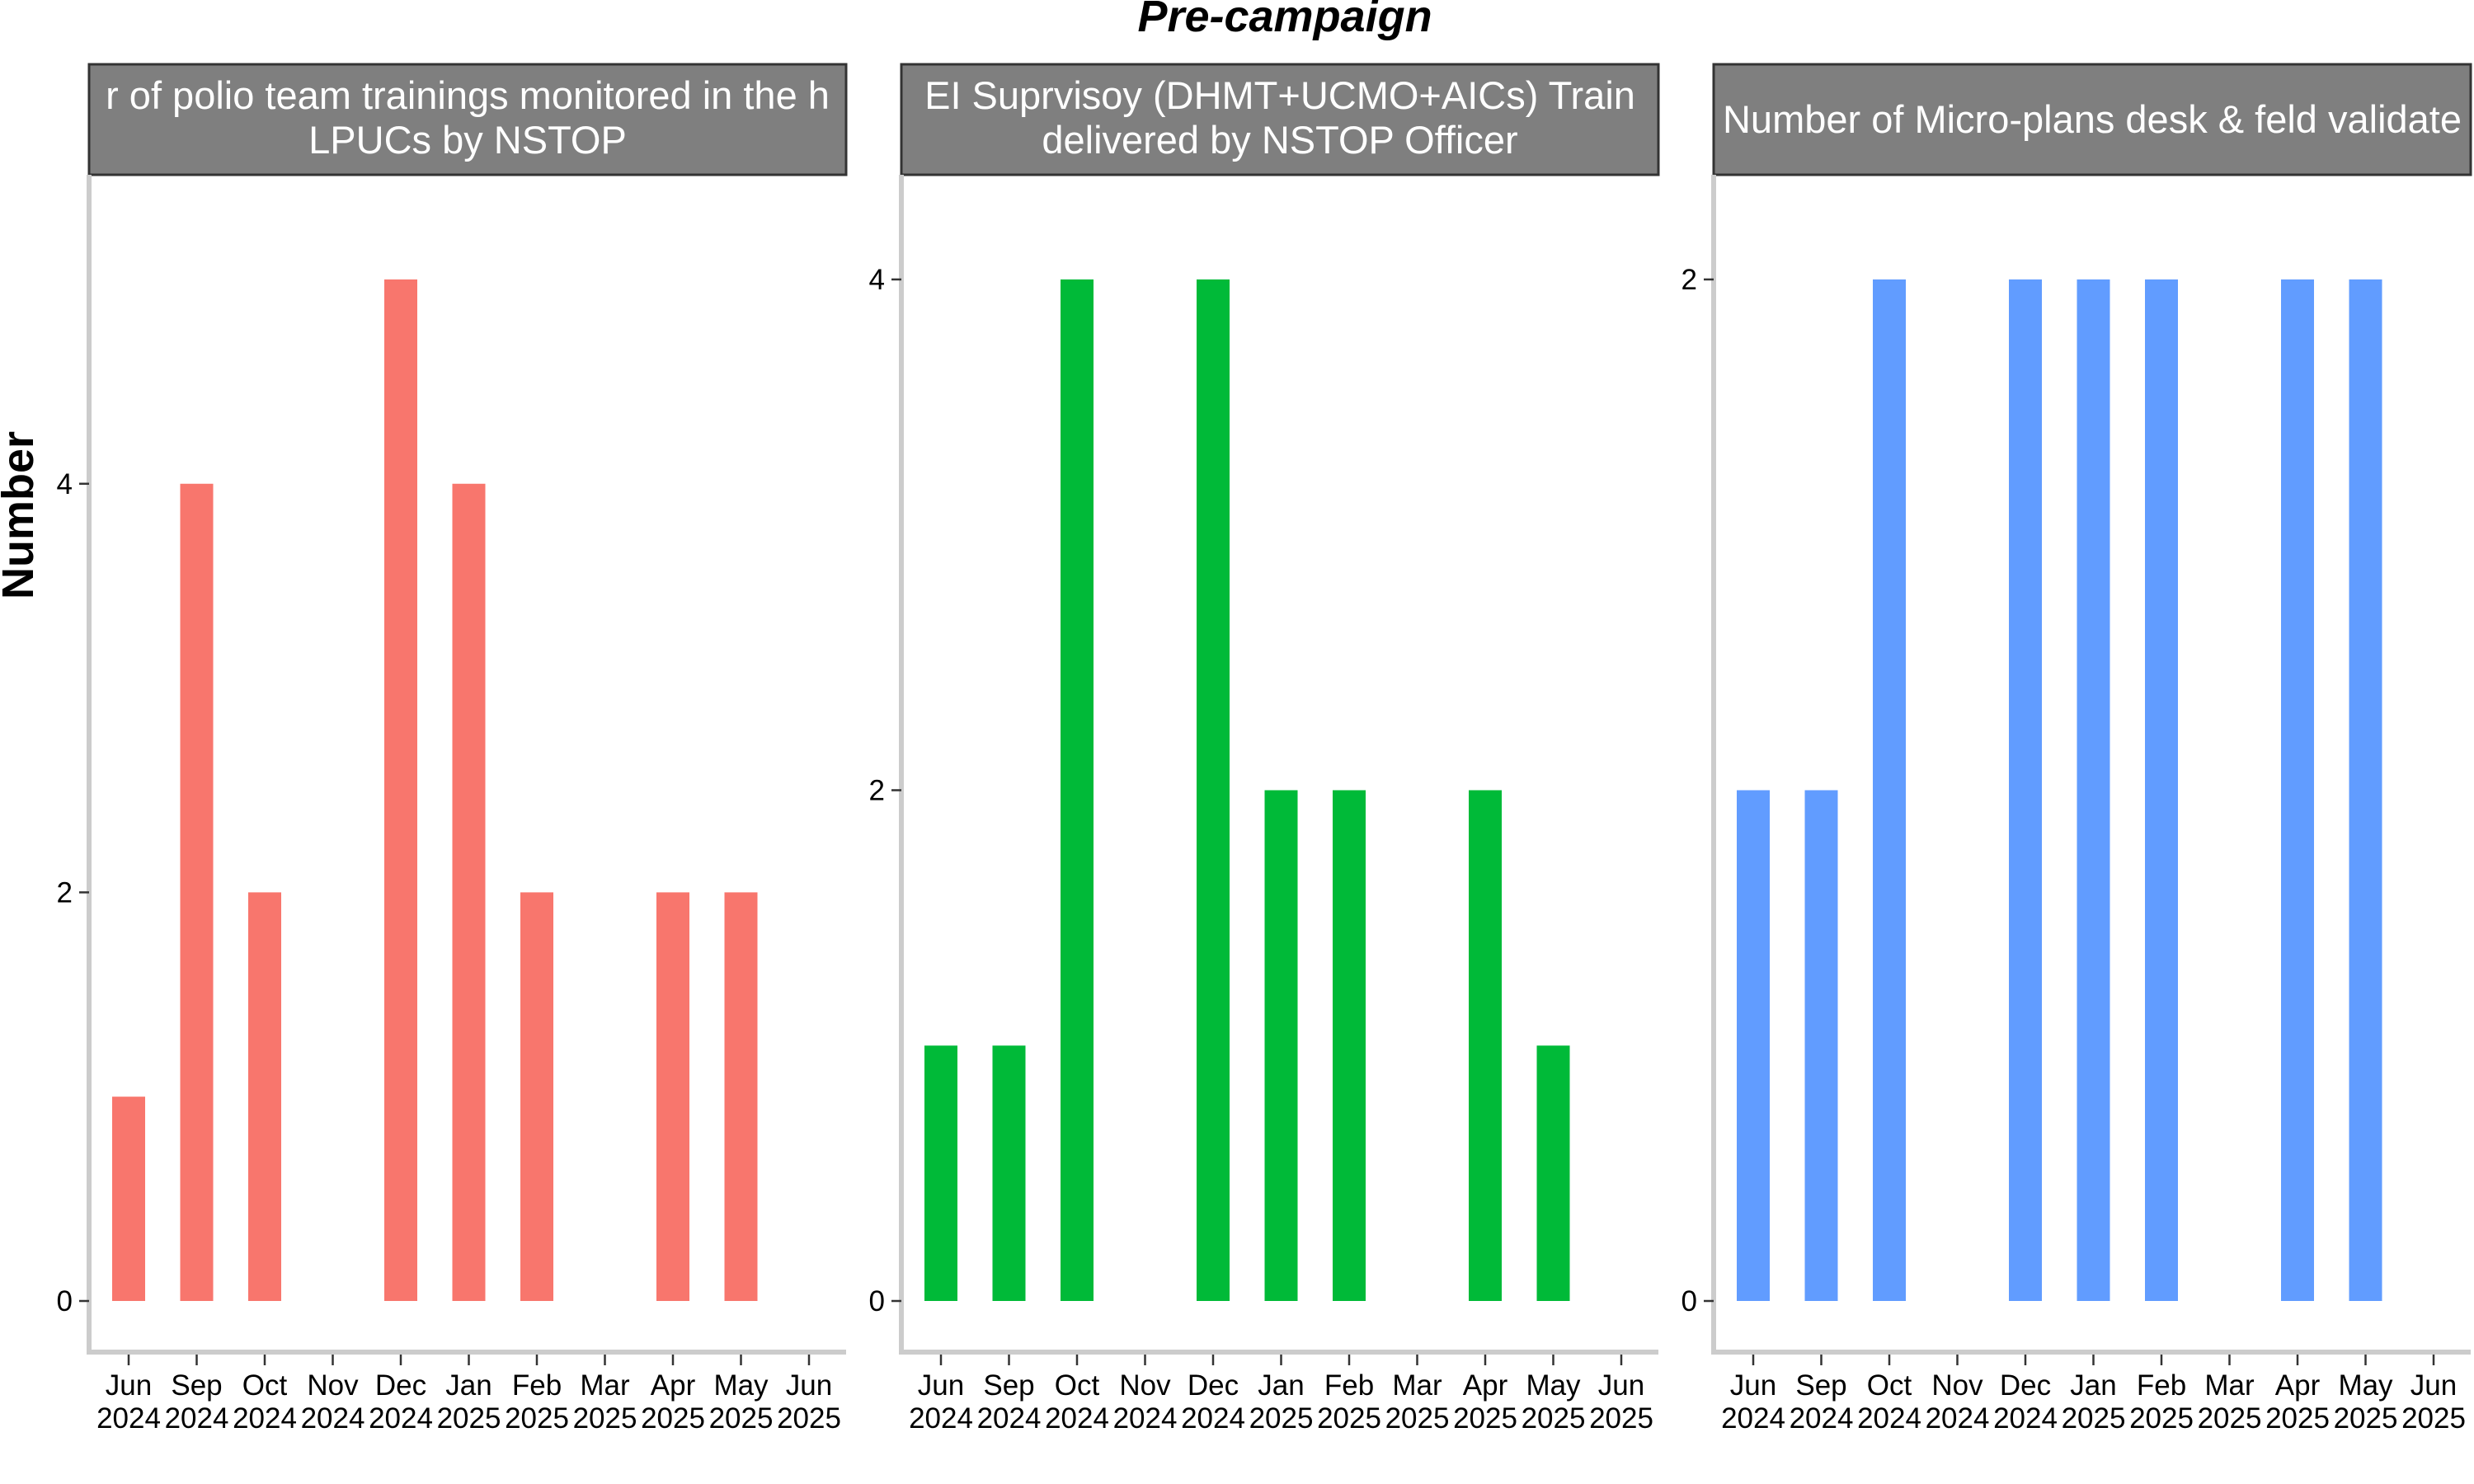  What do you see at coordinates (1279, 140) in the screenshot?
I see `panel-title-line: delivered by NSTOP Officer` at bounding box center [1279, 140].